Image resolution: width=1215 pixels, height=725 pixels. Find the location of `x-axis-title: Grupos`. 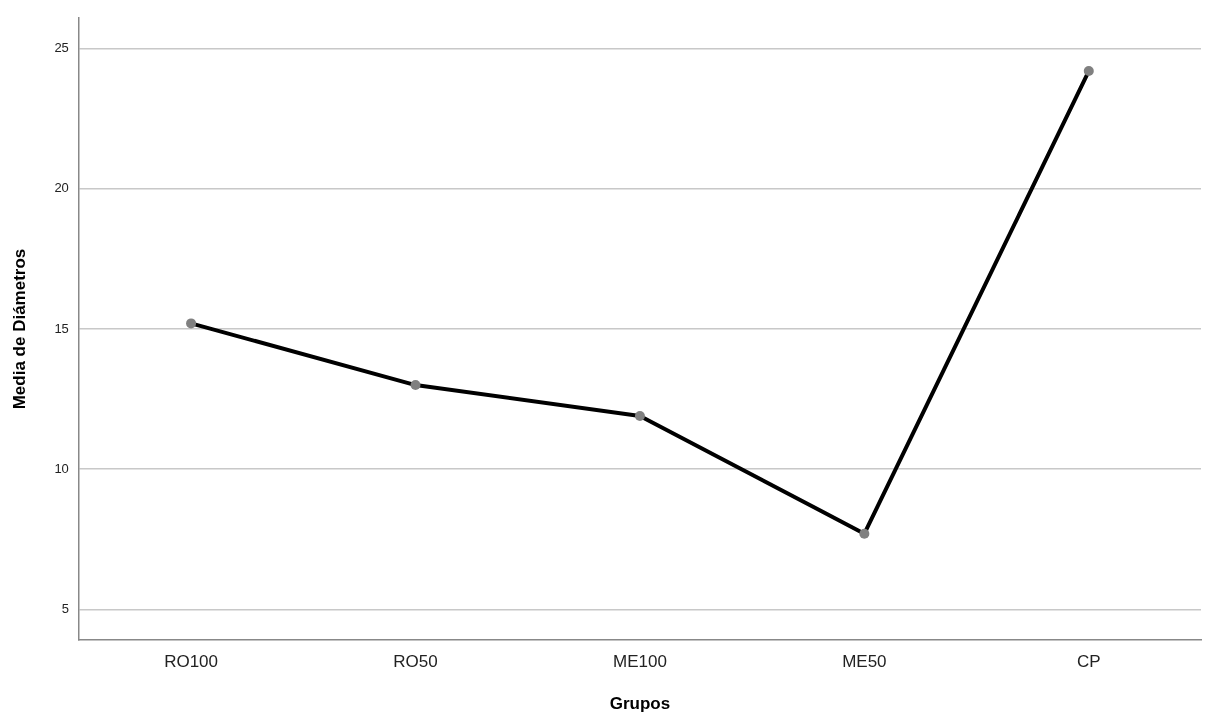

x-axis-title: Grupos is located at coordinates (640, 704).